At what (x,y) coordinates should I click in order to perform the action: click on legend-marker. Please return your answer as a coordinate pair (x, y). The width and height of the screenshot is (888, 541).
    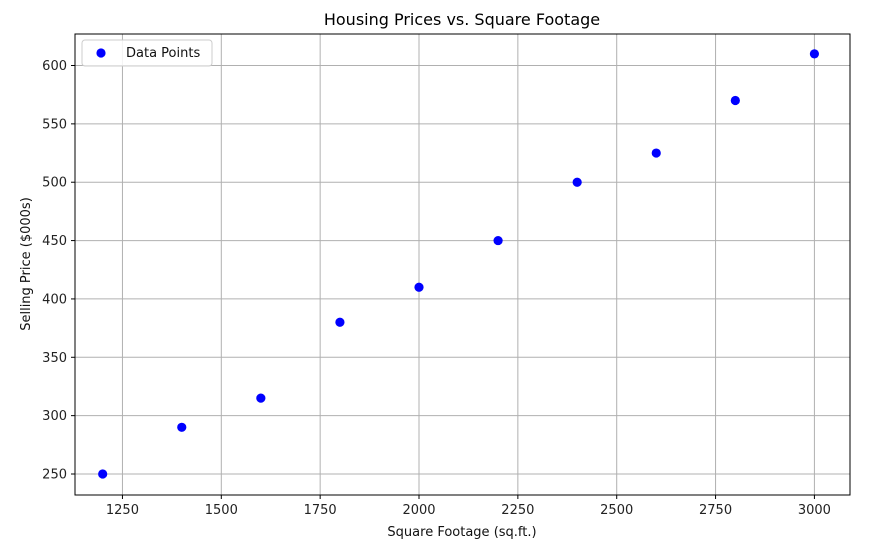
    Looking at the image, I should click on (101, 53).